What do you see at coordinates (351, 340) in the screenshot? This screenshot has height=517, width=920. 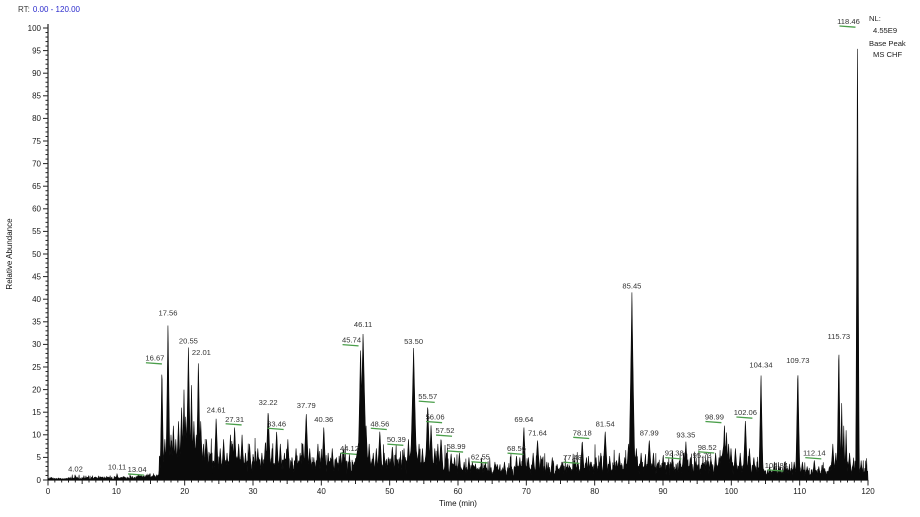 I see `peak-label: 45.74` at bounding box center [351, 340].